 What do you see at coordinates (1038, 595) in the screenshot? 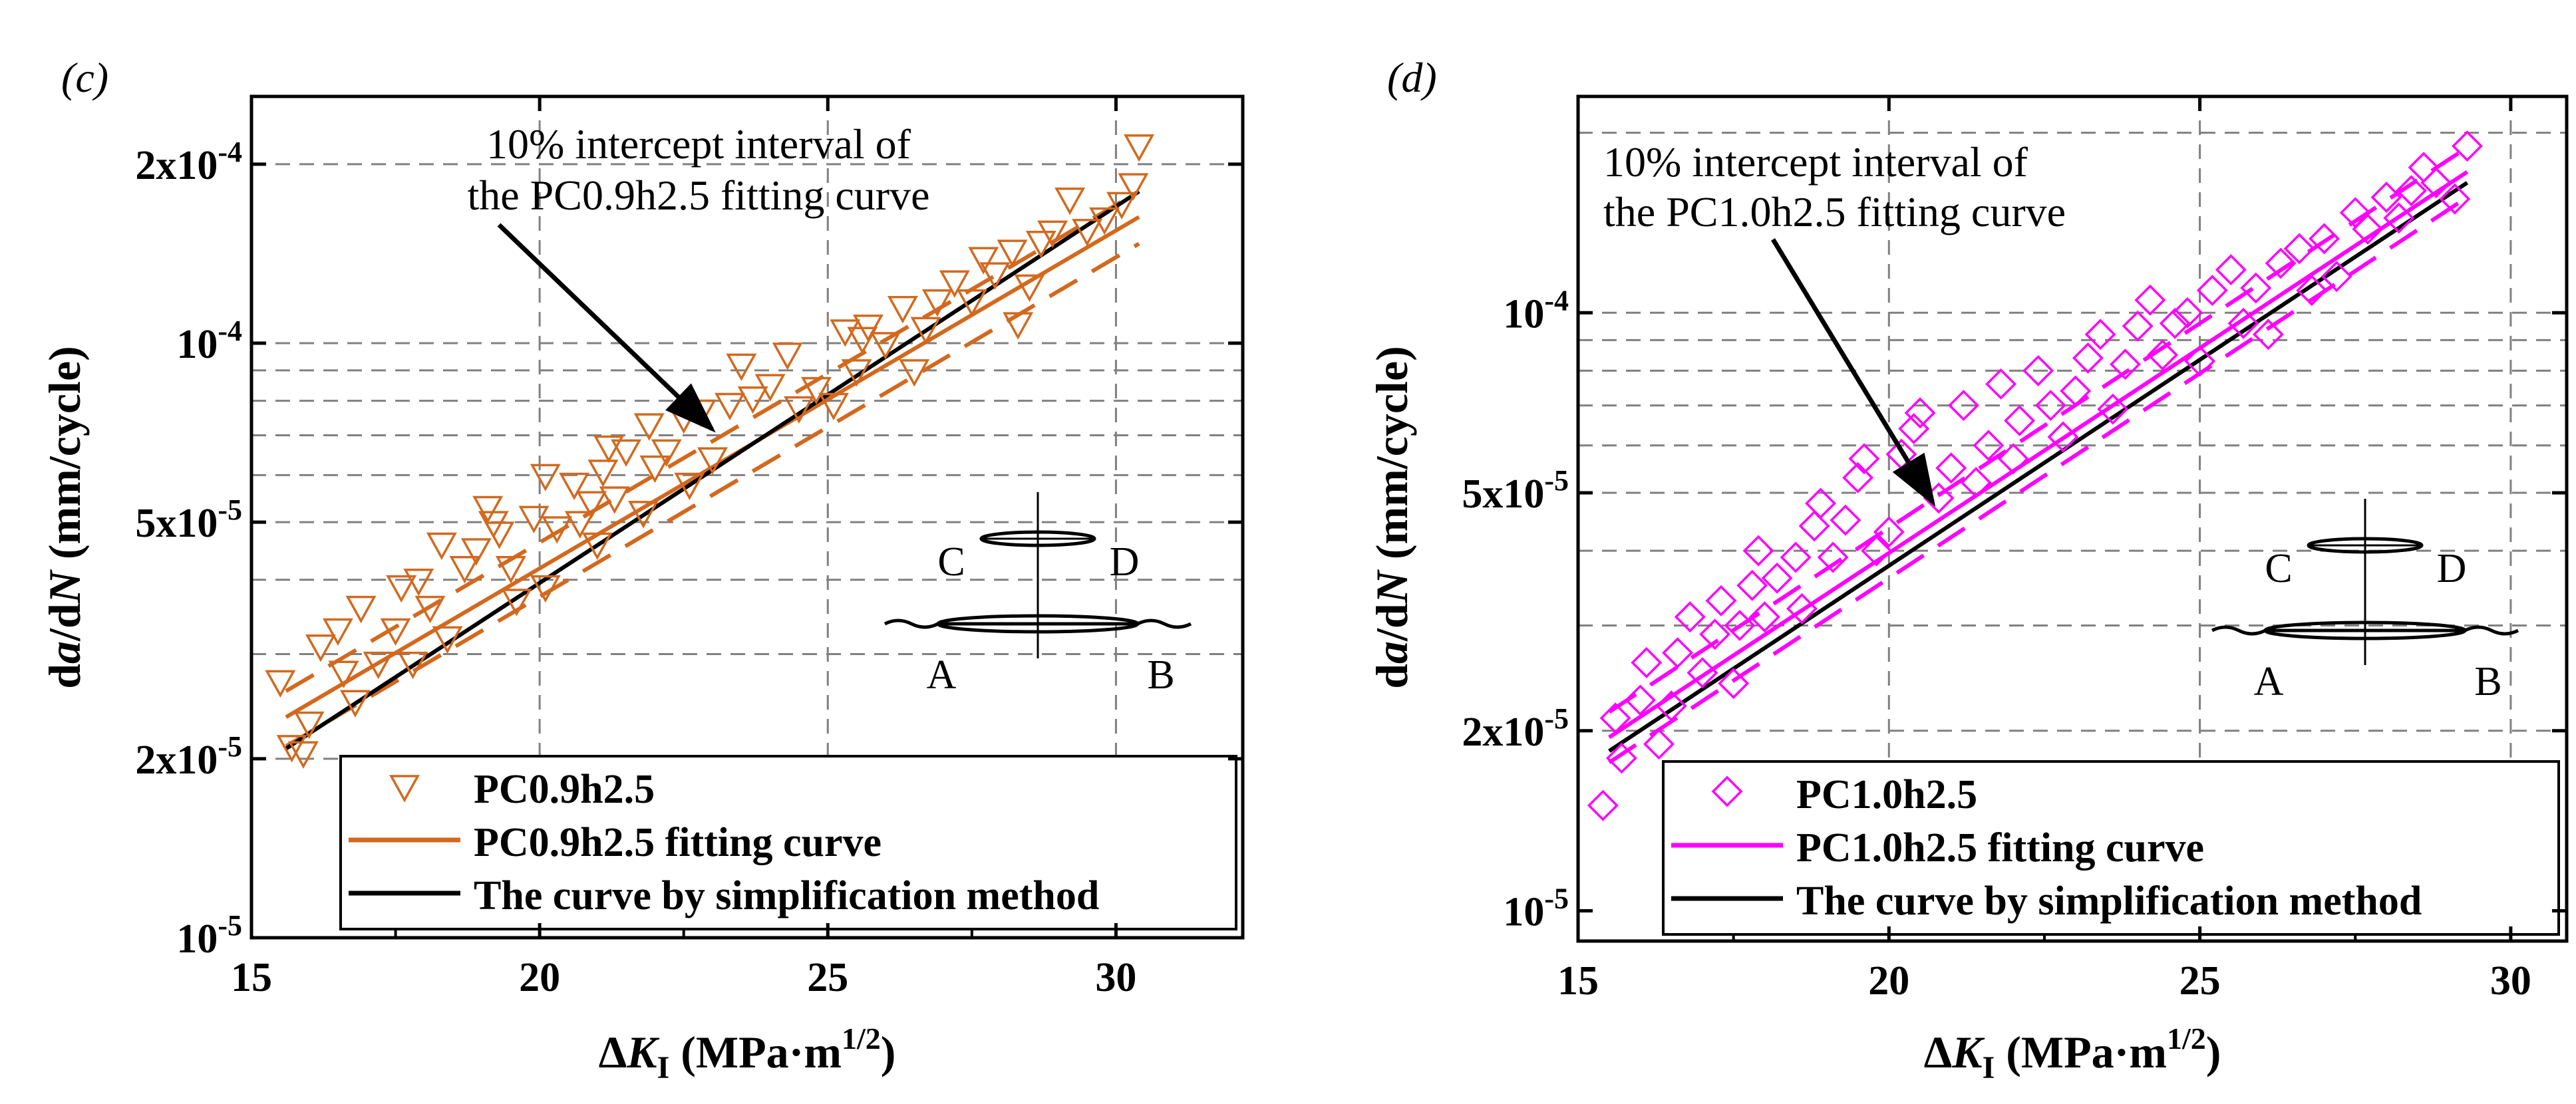
I see `inset-schematic: C D A B` at bounding box center [1038, 595].